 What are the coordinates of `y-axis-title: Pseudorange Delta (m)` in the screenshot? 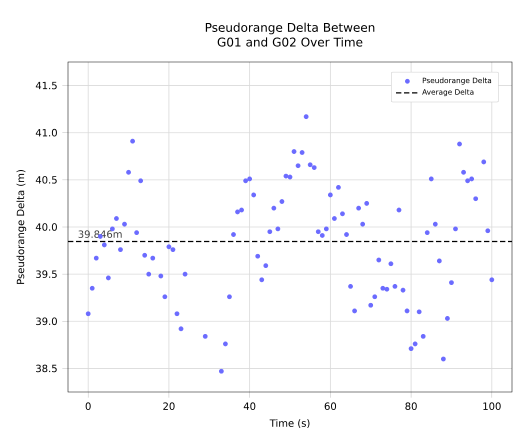 It's located at (21, 227).